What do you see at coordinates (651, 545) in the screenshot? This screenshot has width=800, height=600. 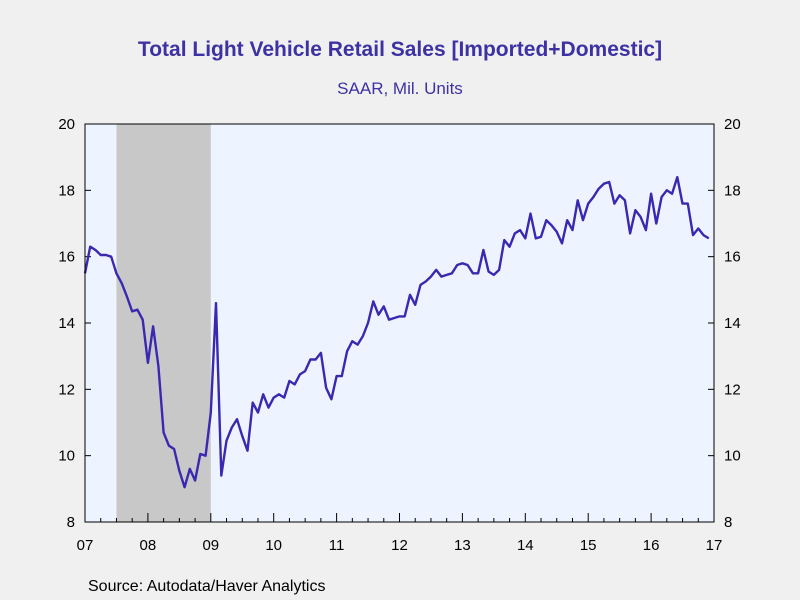 I see `x-tick-label: 16` at bounding box center [651, 545].